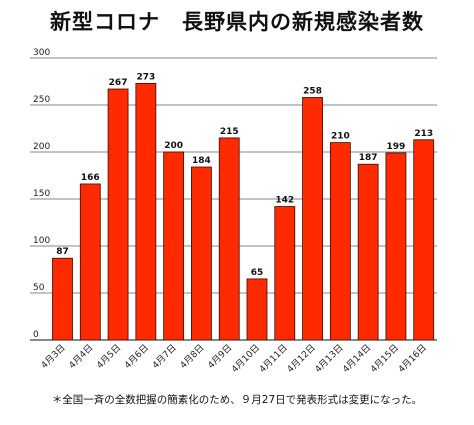 The width and height of the screenshot is (474, 425). Describe the element at coordinates (285, 273) in the screenshot. I see `bar-4月11日` at that location.